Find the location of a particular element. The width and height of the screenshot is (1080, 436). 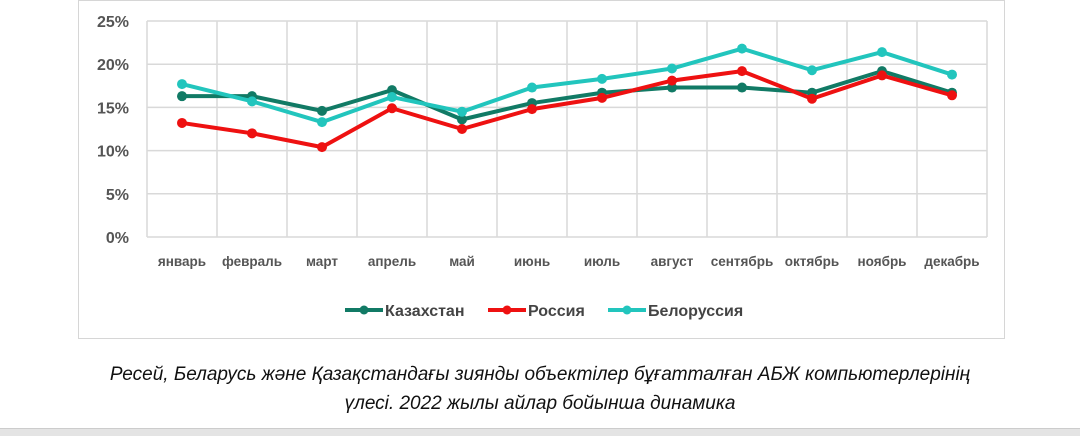

y-tick-label: 10% is located at coordinates (113, 152).